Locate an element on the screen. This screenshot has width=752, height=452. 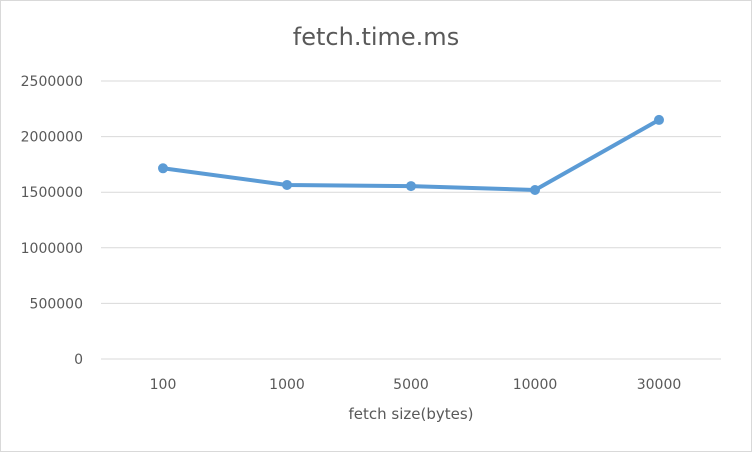
series-layer is located at coordinates (411, 154).